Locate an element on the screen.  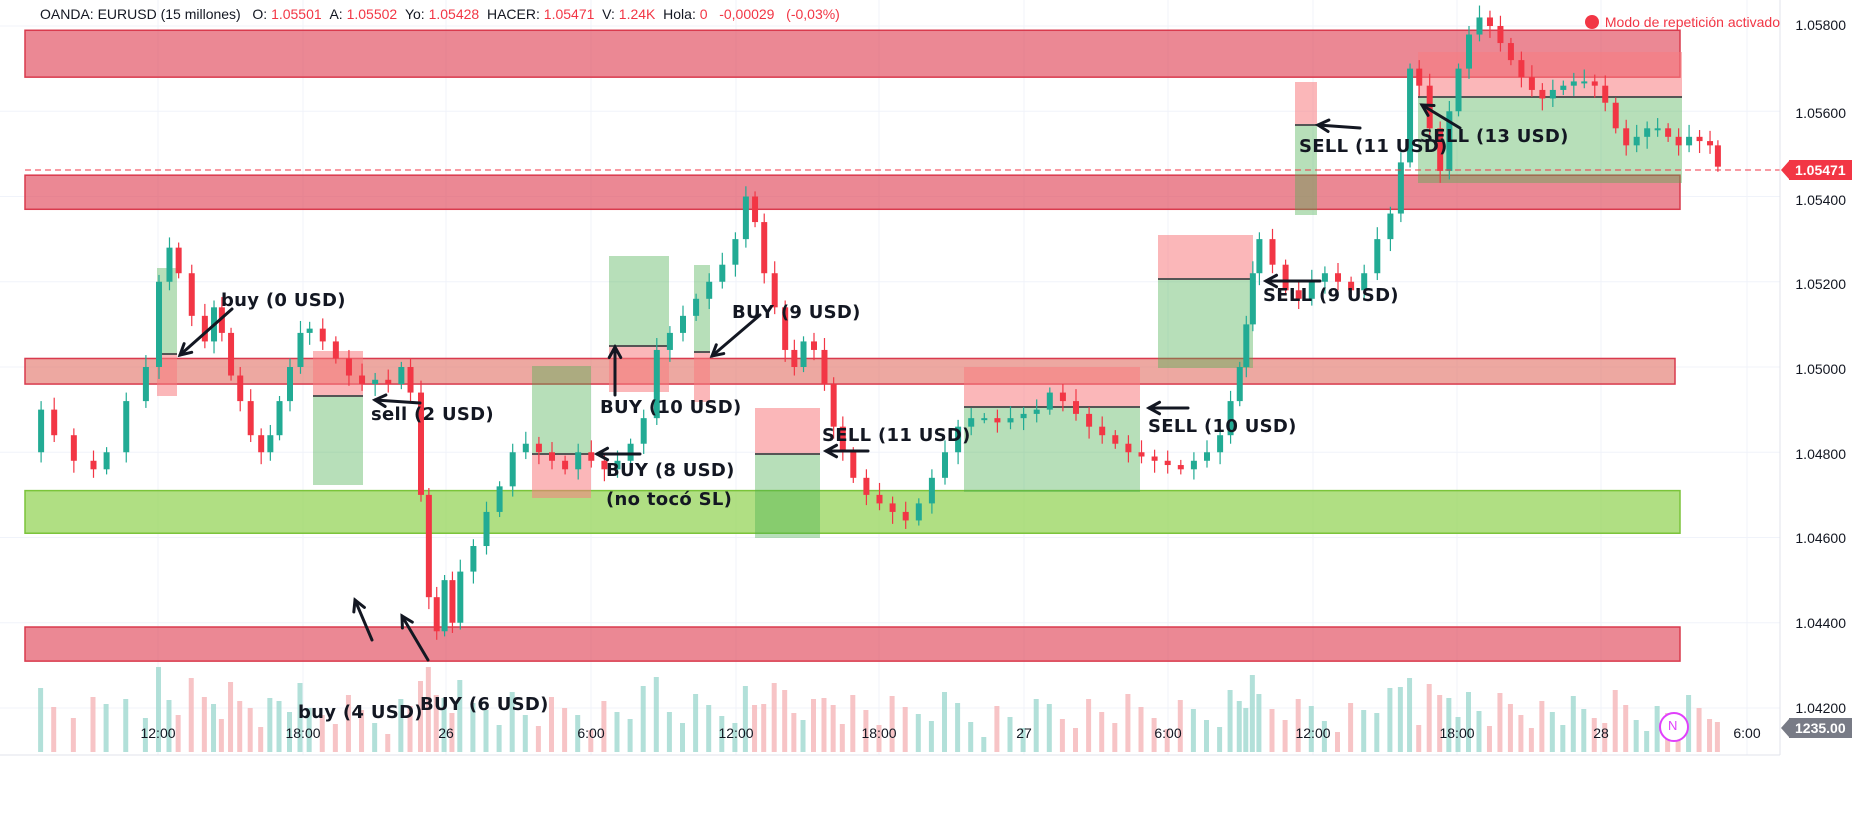
annotation-label: SELL (9 USD) is located at coordinates (1331, 295).